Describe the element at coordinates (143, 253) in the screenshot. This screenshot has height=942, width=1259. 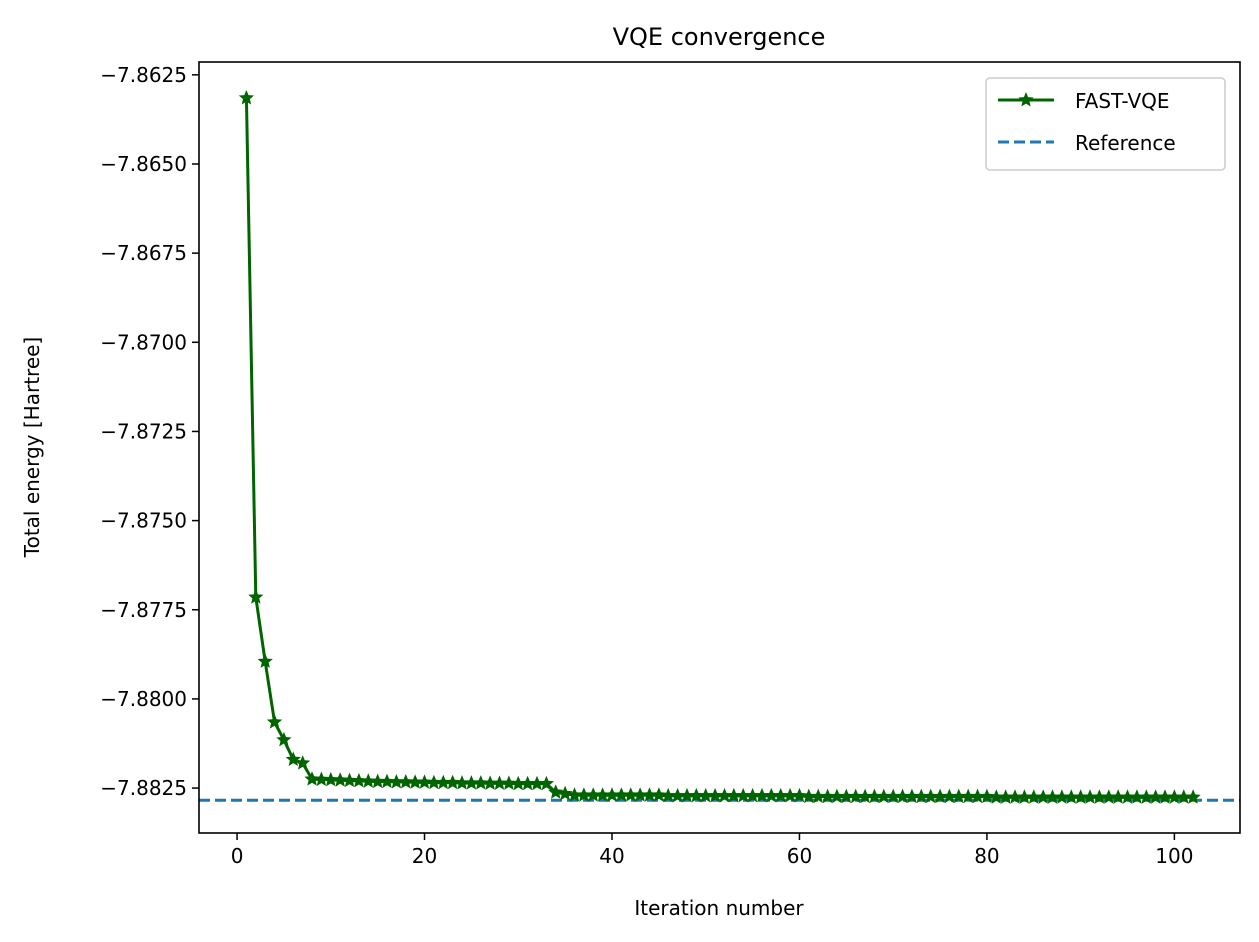
I see `y-tick-label: −7.8675` at that location.